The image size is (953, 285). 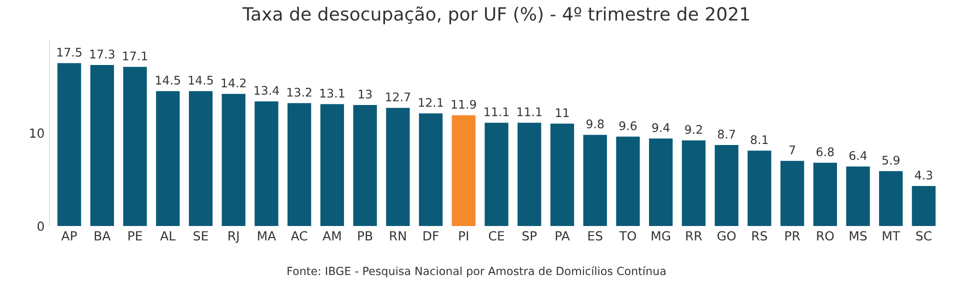 I want to click on x-tick-label: TO, so click(x=627, y=236).